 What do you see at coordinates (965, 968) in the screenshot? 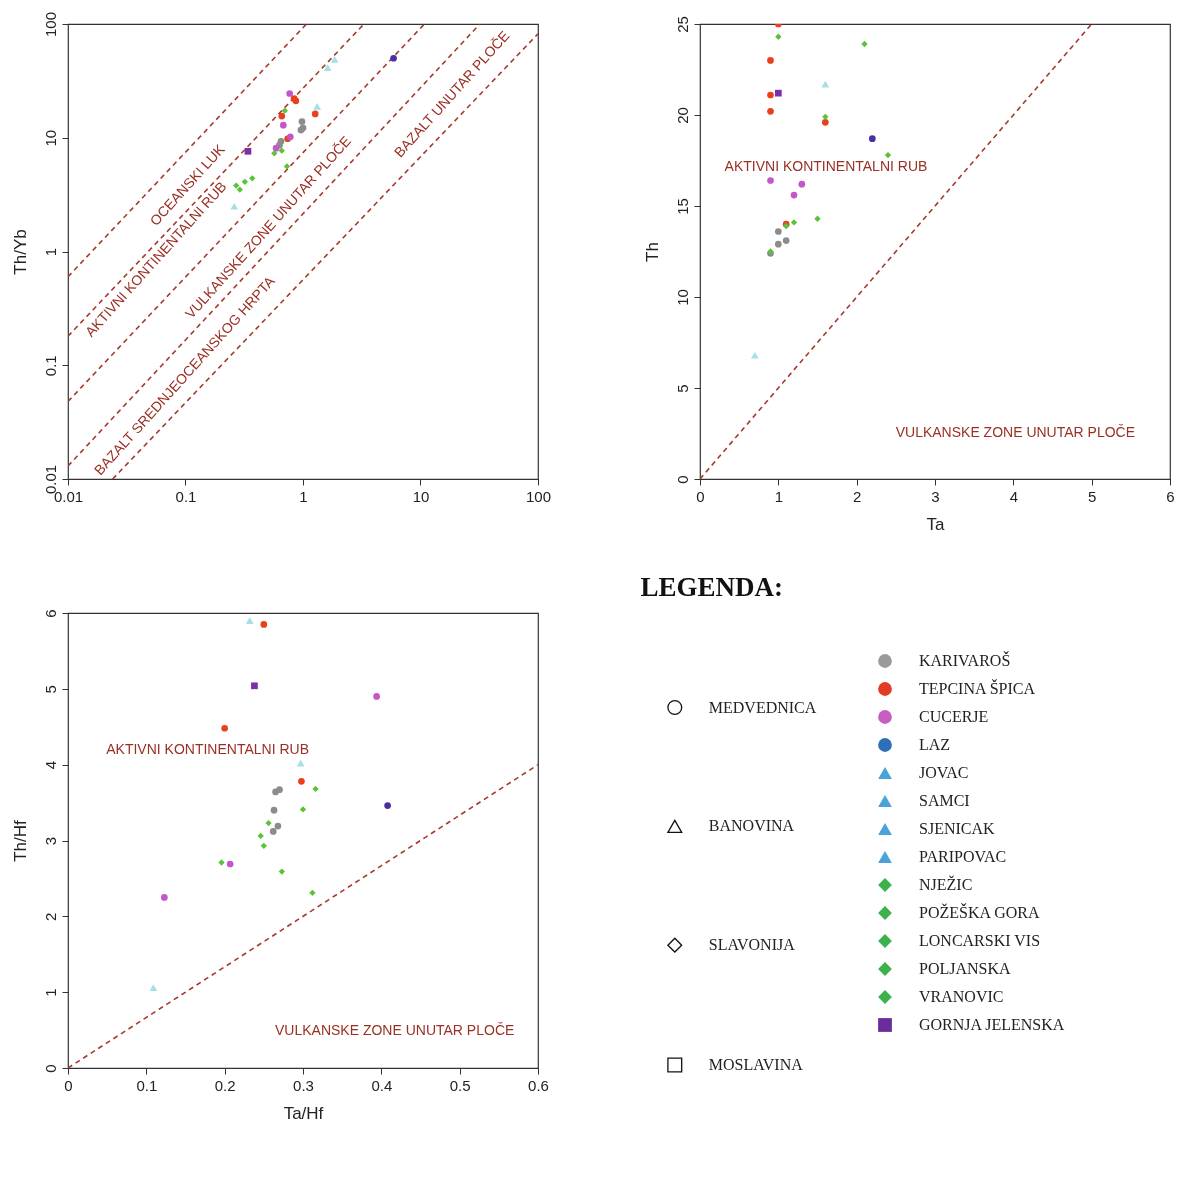
I see `legend-label: POLJANSKA` at bounding box center [965, 968].